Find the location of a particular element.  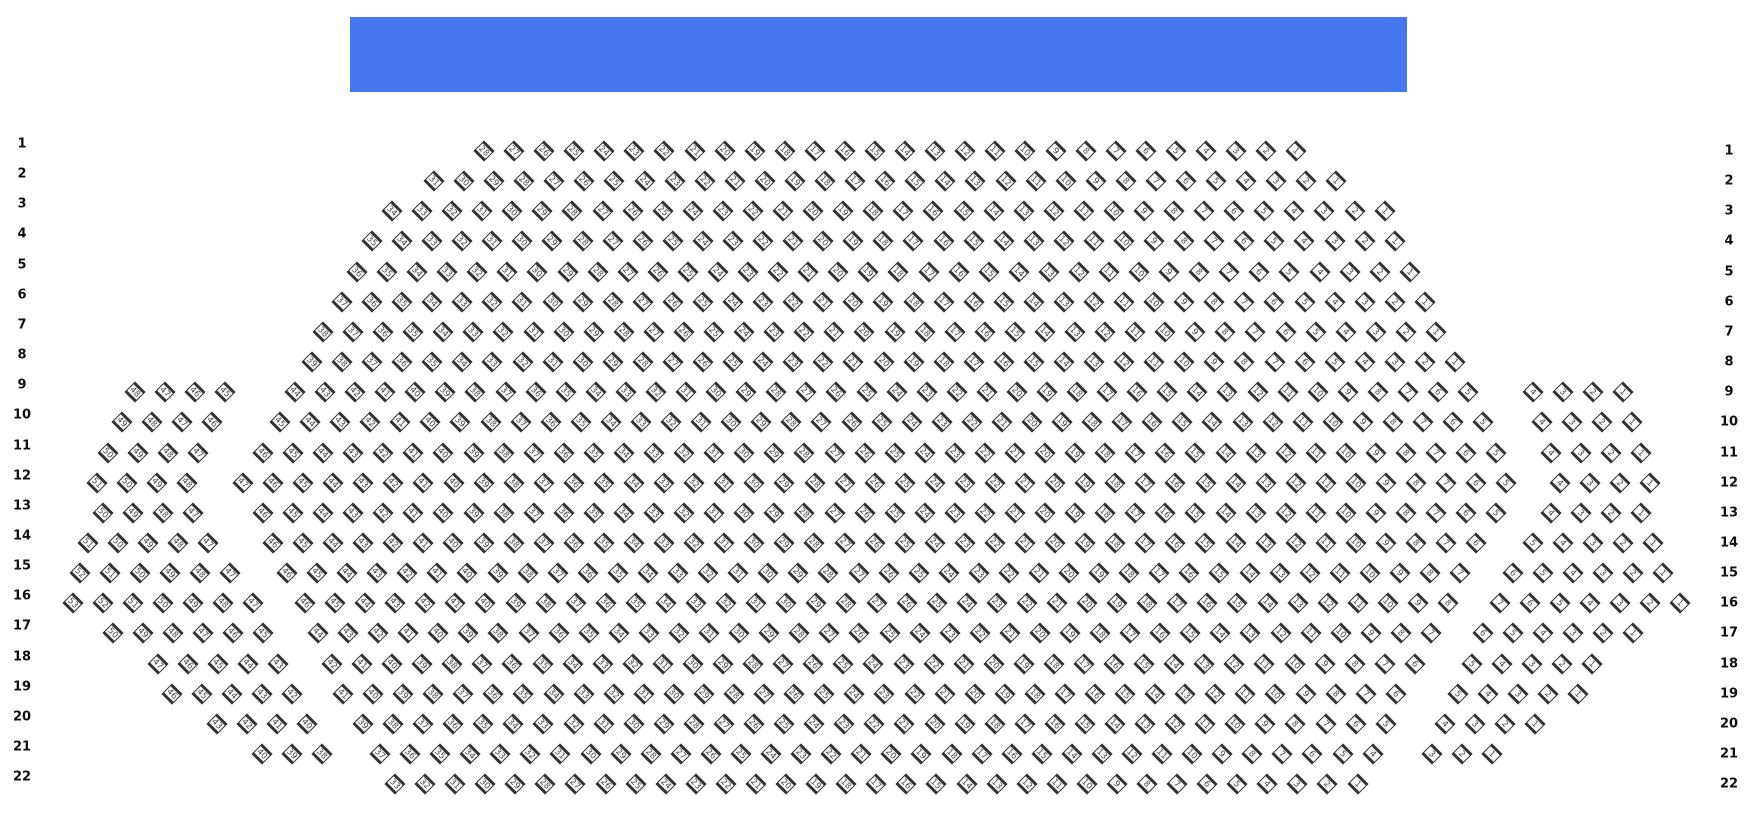

seat: 10 is located at coordinates (1066, 181).